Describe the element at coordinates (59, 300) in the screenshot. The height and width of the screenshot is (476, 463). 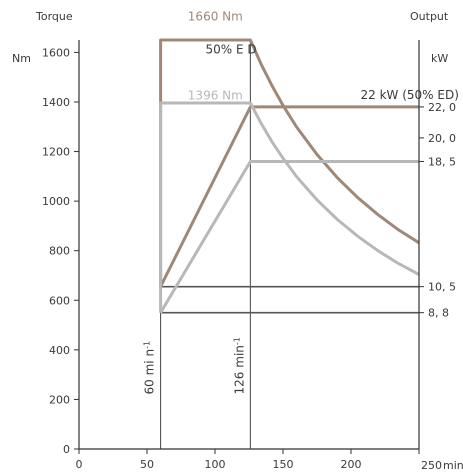
I see `y-tick-label-3: 600` at that location.